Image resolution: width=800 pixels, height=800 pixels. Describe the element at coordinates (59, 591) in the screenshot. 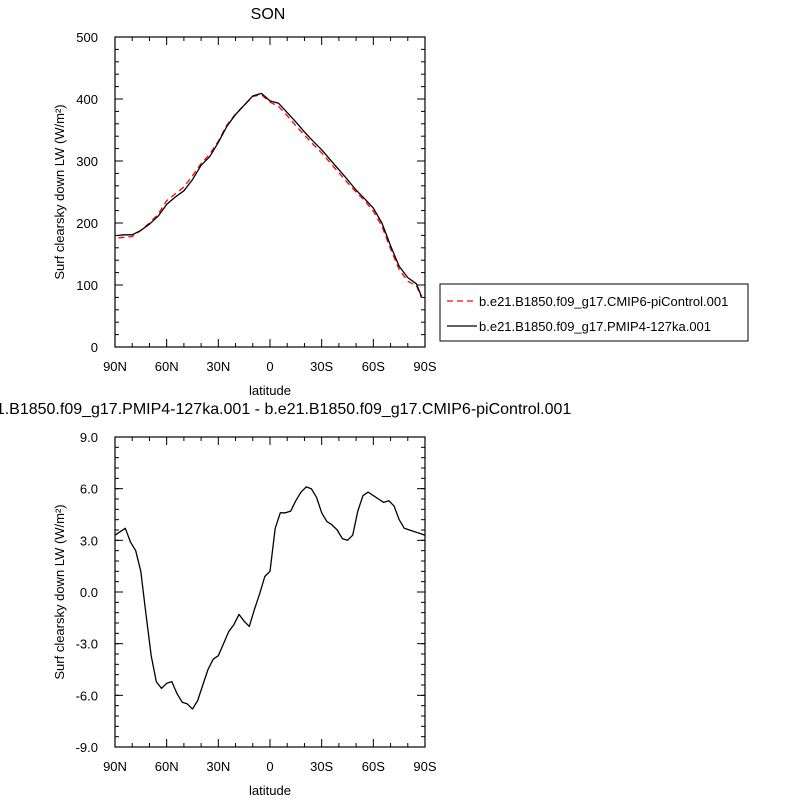

I see `bottom-y-axis-label: Surf clearsky down LW (W/m²)` at that location.